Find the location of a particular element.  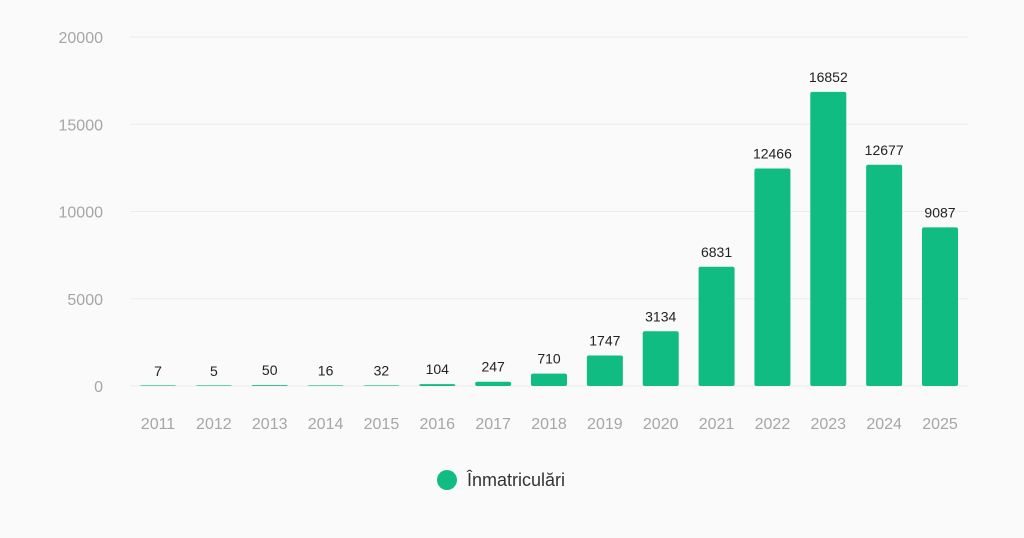

data-label-2016: 104 is located at coordinates (438, 369).